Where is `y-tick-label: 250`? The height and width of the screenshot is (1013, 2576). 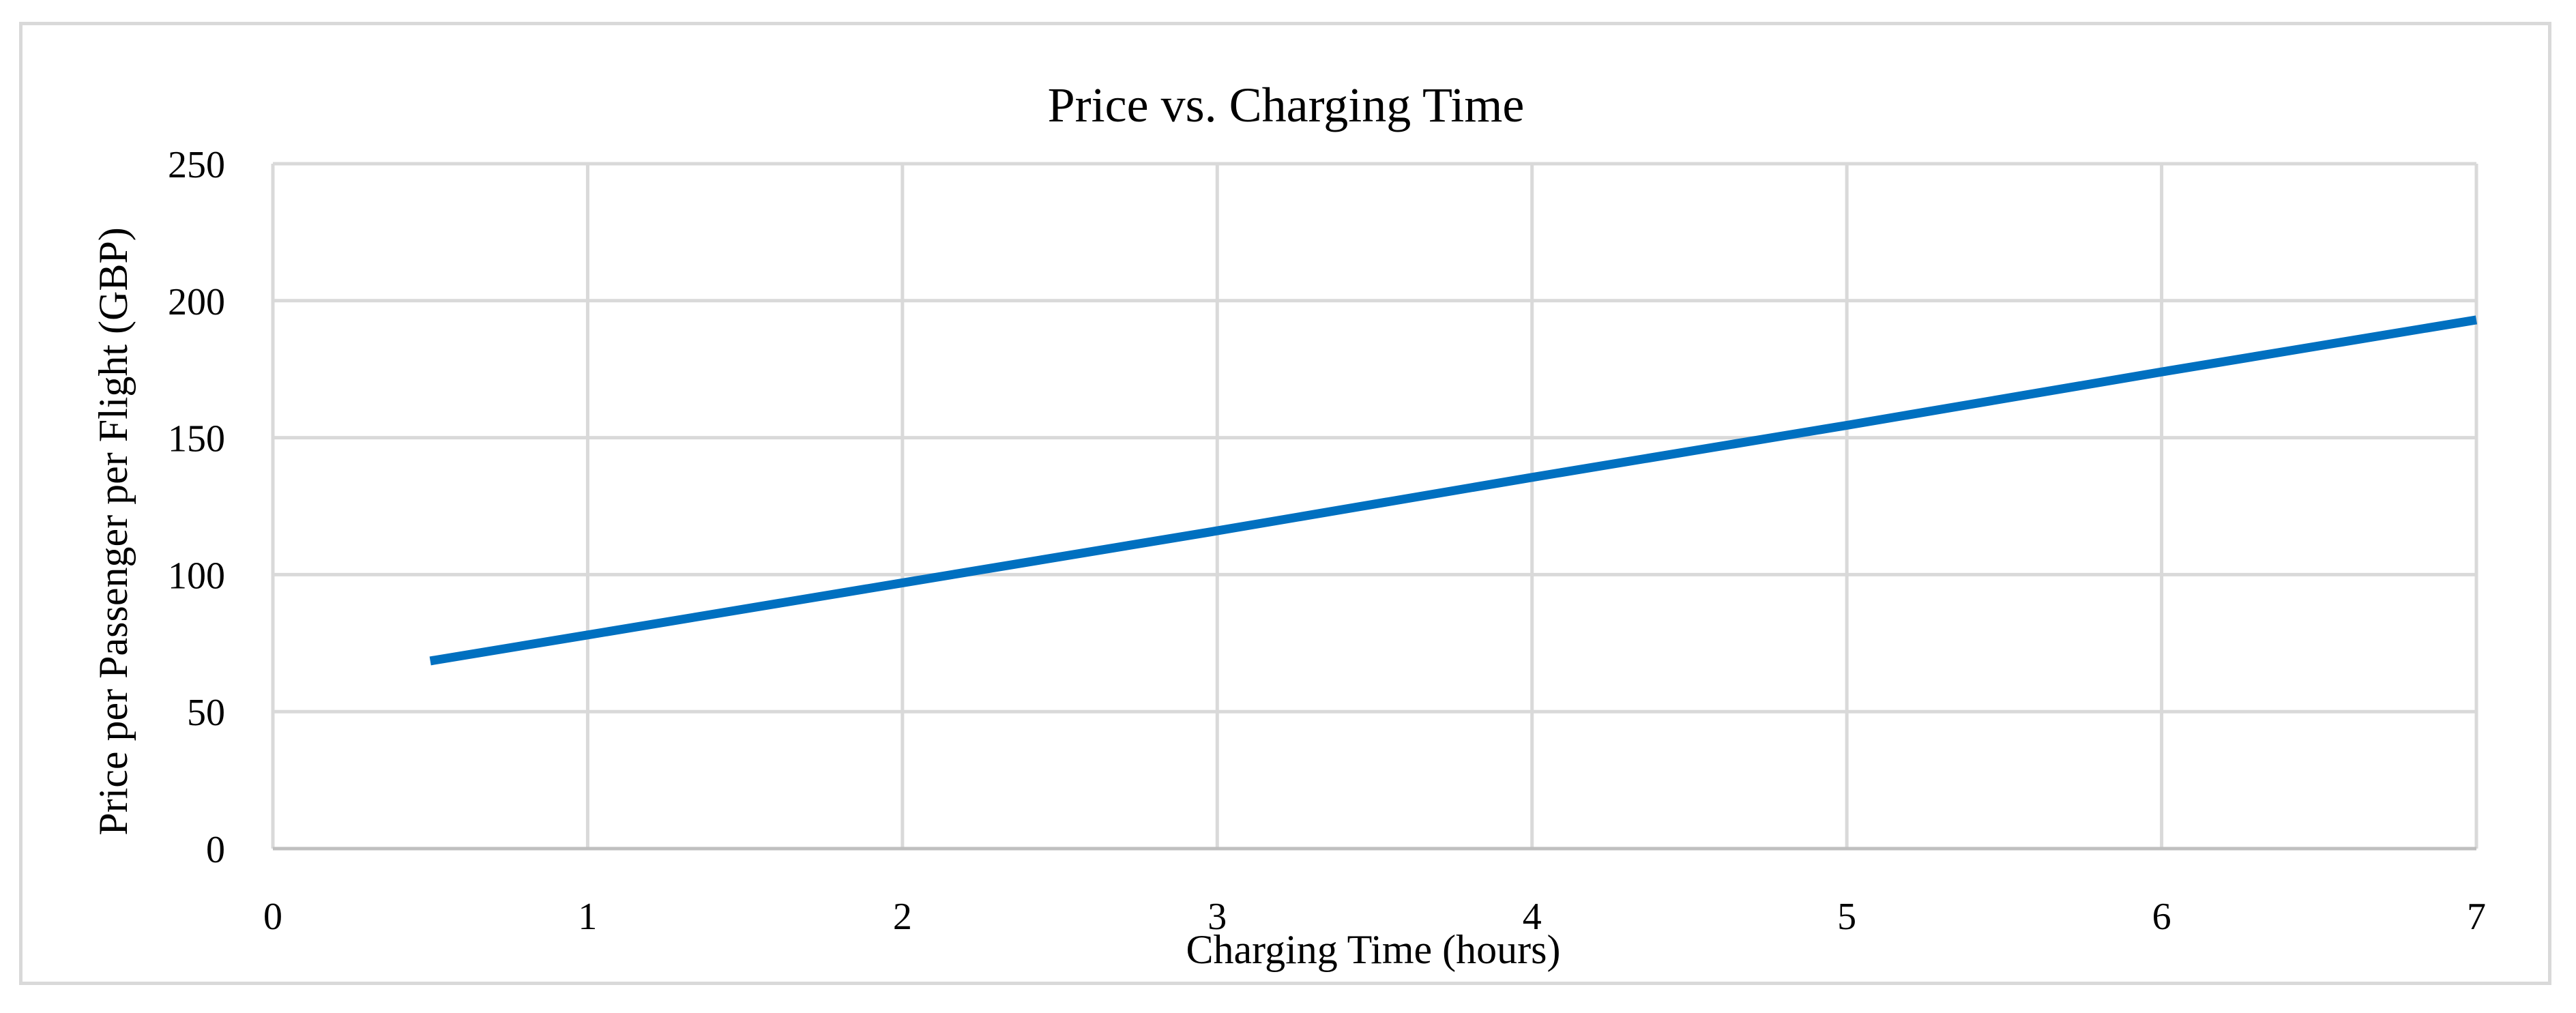
y-tick-label: 250 is located at coordinates (197, 165).